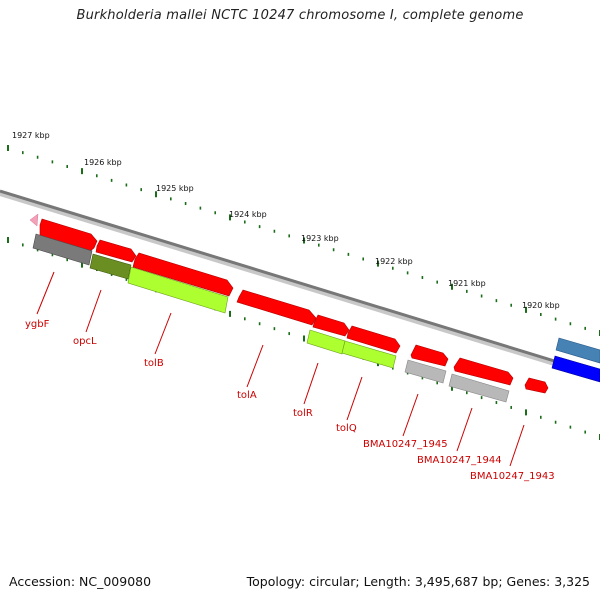 The height and width of the screenshot is (600, 600). Describe the element at coordinates (326, 342) in the screenshot. I see `gene-tolR` at that location.